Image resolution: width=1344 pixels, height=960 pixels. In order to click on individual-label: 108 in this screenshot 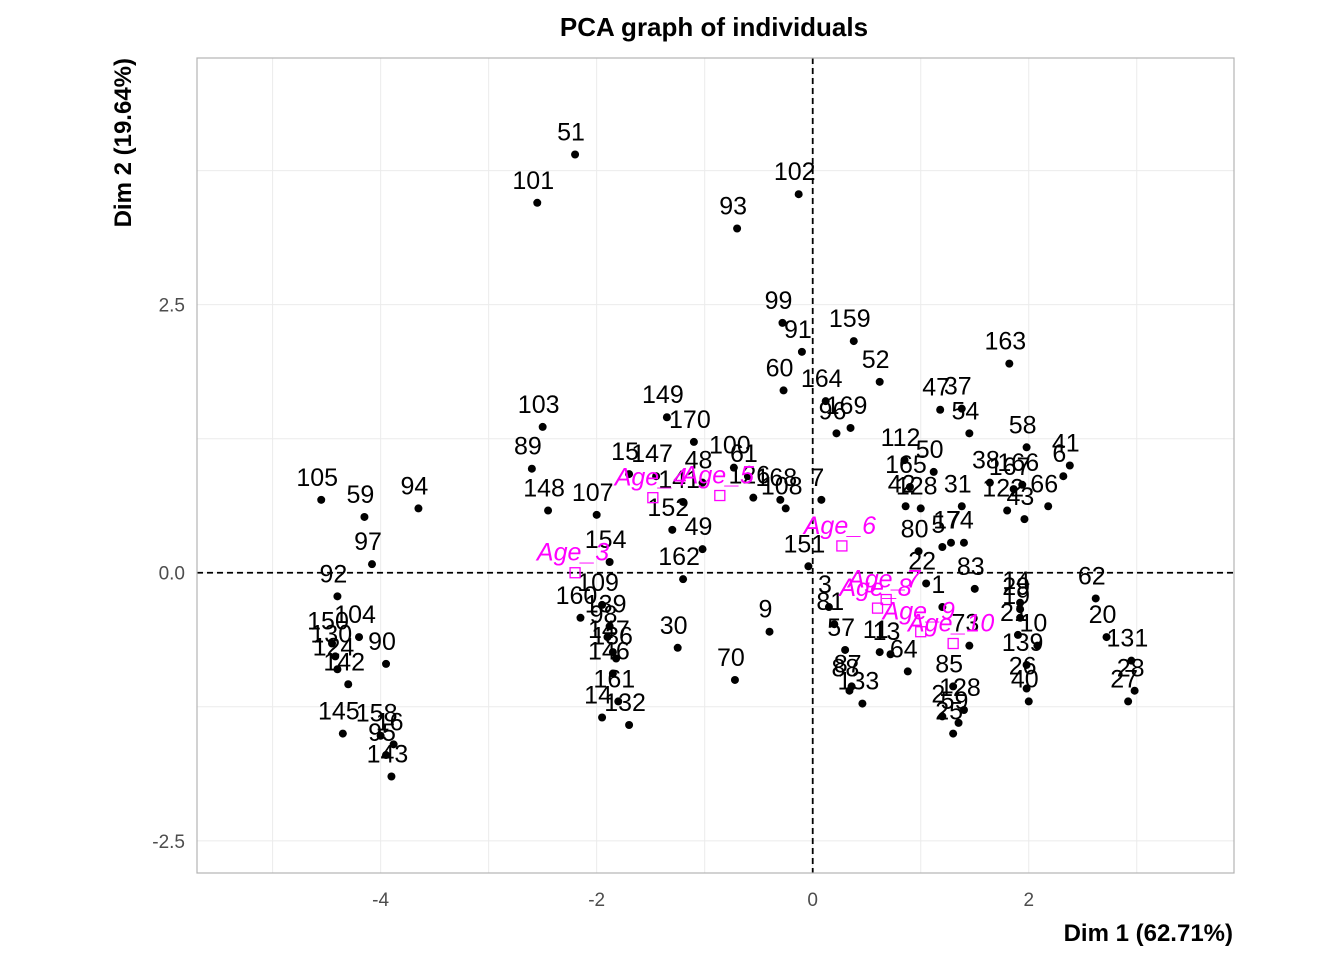, I will do `click(782, 486)`.